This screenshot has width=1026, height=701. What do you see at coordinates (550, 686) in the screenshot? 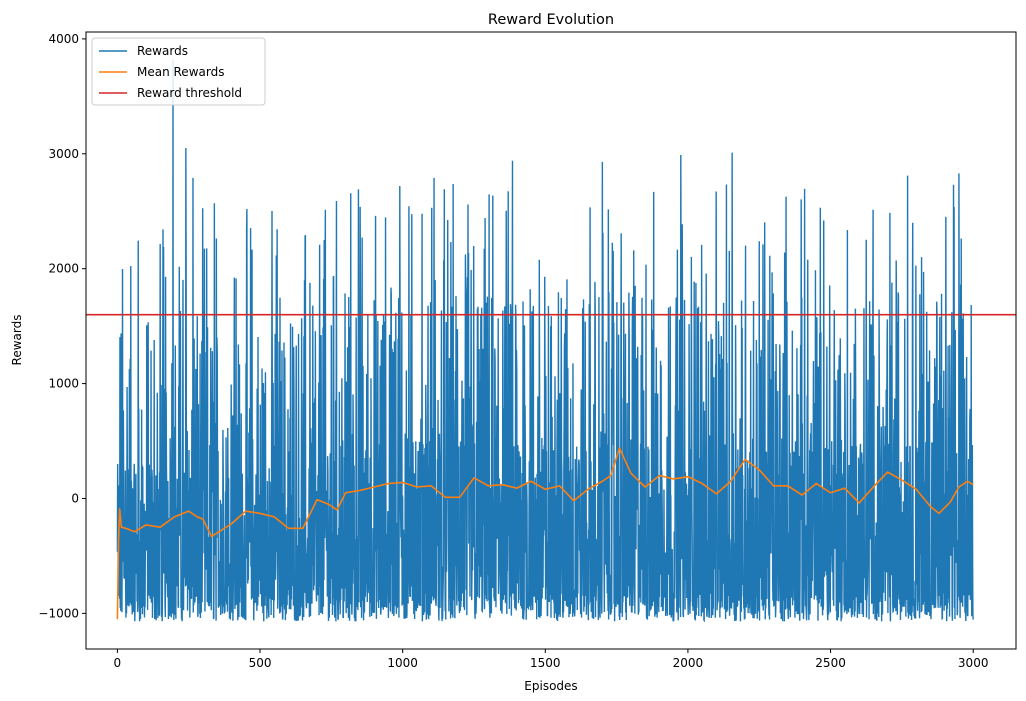
I see `x-axis-label: Episodes` at bounding box center [550, 686].